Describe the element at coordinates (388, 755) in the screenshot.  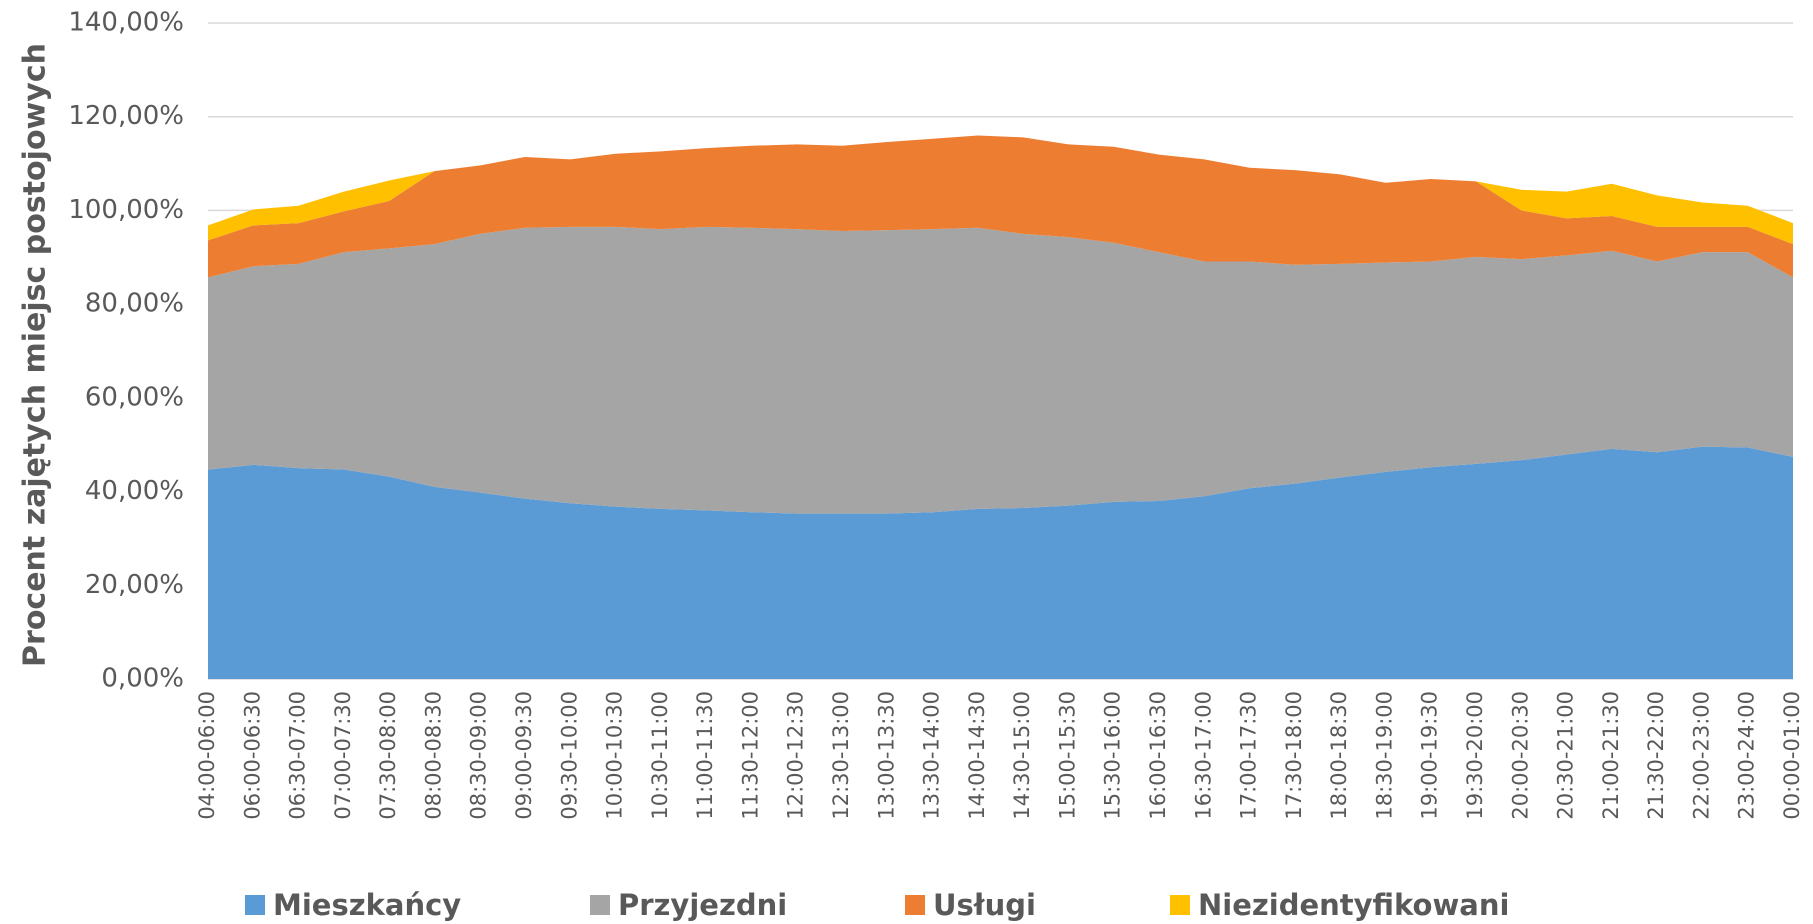
I see `x-tick-label: 07:30-08:00` at that location.